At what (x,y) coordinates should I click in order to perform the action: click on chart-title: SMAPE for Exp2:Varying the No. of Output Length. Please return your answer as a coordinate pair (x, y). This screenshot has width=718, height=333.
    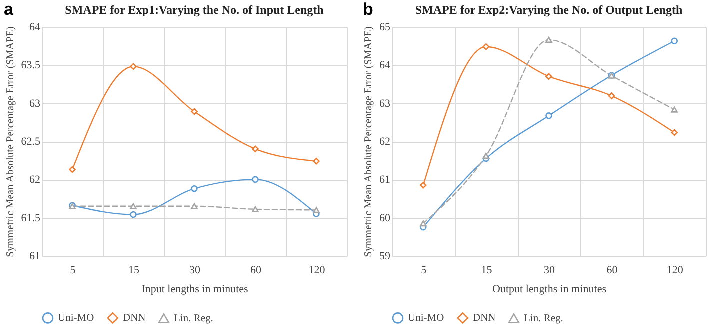
    Looking at the image, I should click on (549, 10).